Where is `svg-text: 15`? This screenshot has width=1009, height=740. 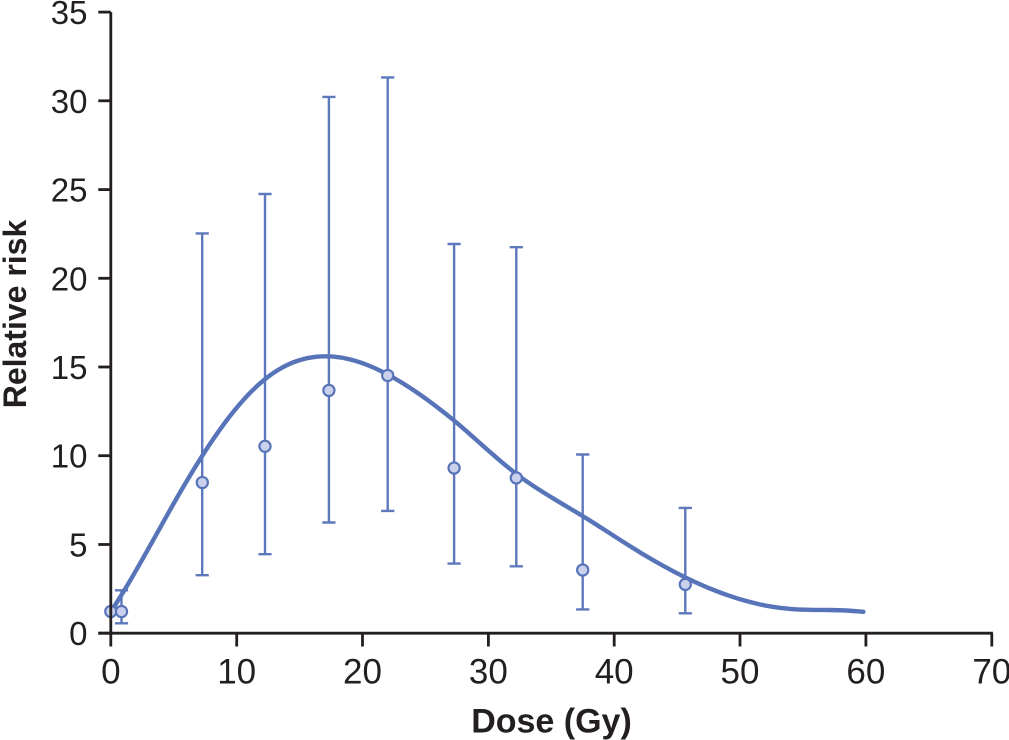 svg-text: 15 is located at coordinates (69, 367).